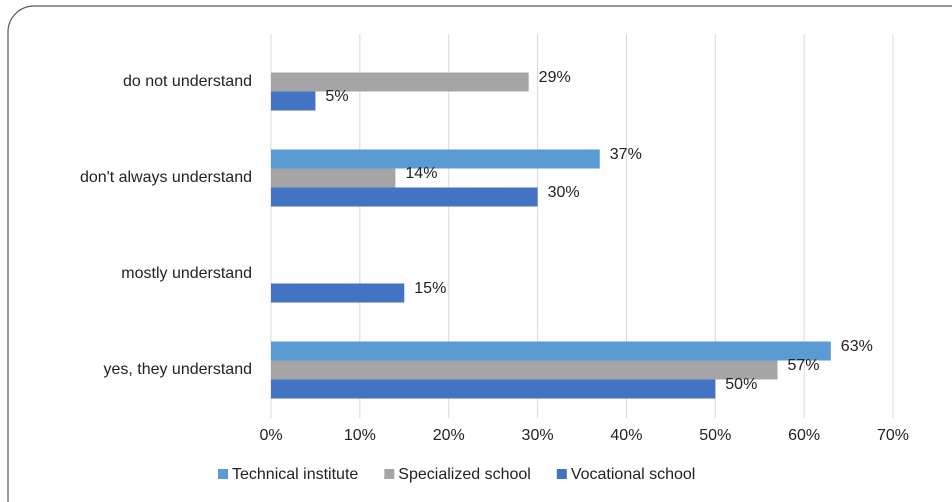 The image size is (952, 502). What do you see at coordinates (166, 177) in the screenshot?
I see `y-tick-label: don't always understand` at bounding box center [166, 177].